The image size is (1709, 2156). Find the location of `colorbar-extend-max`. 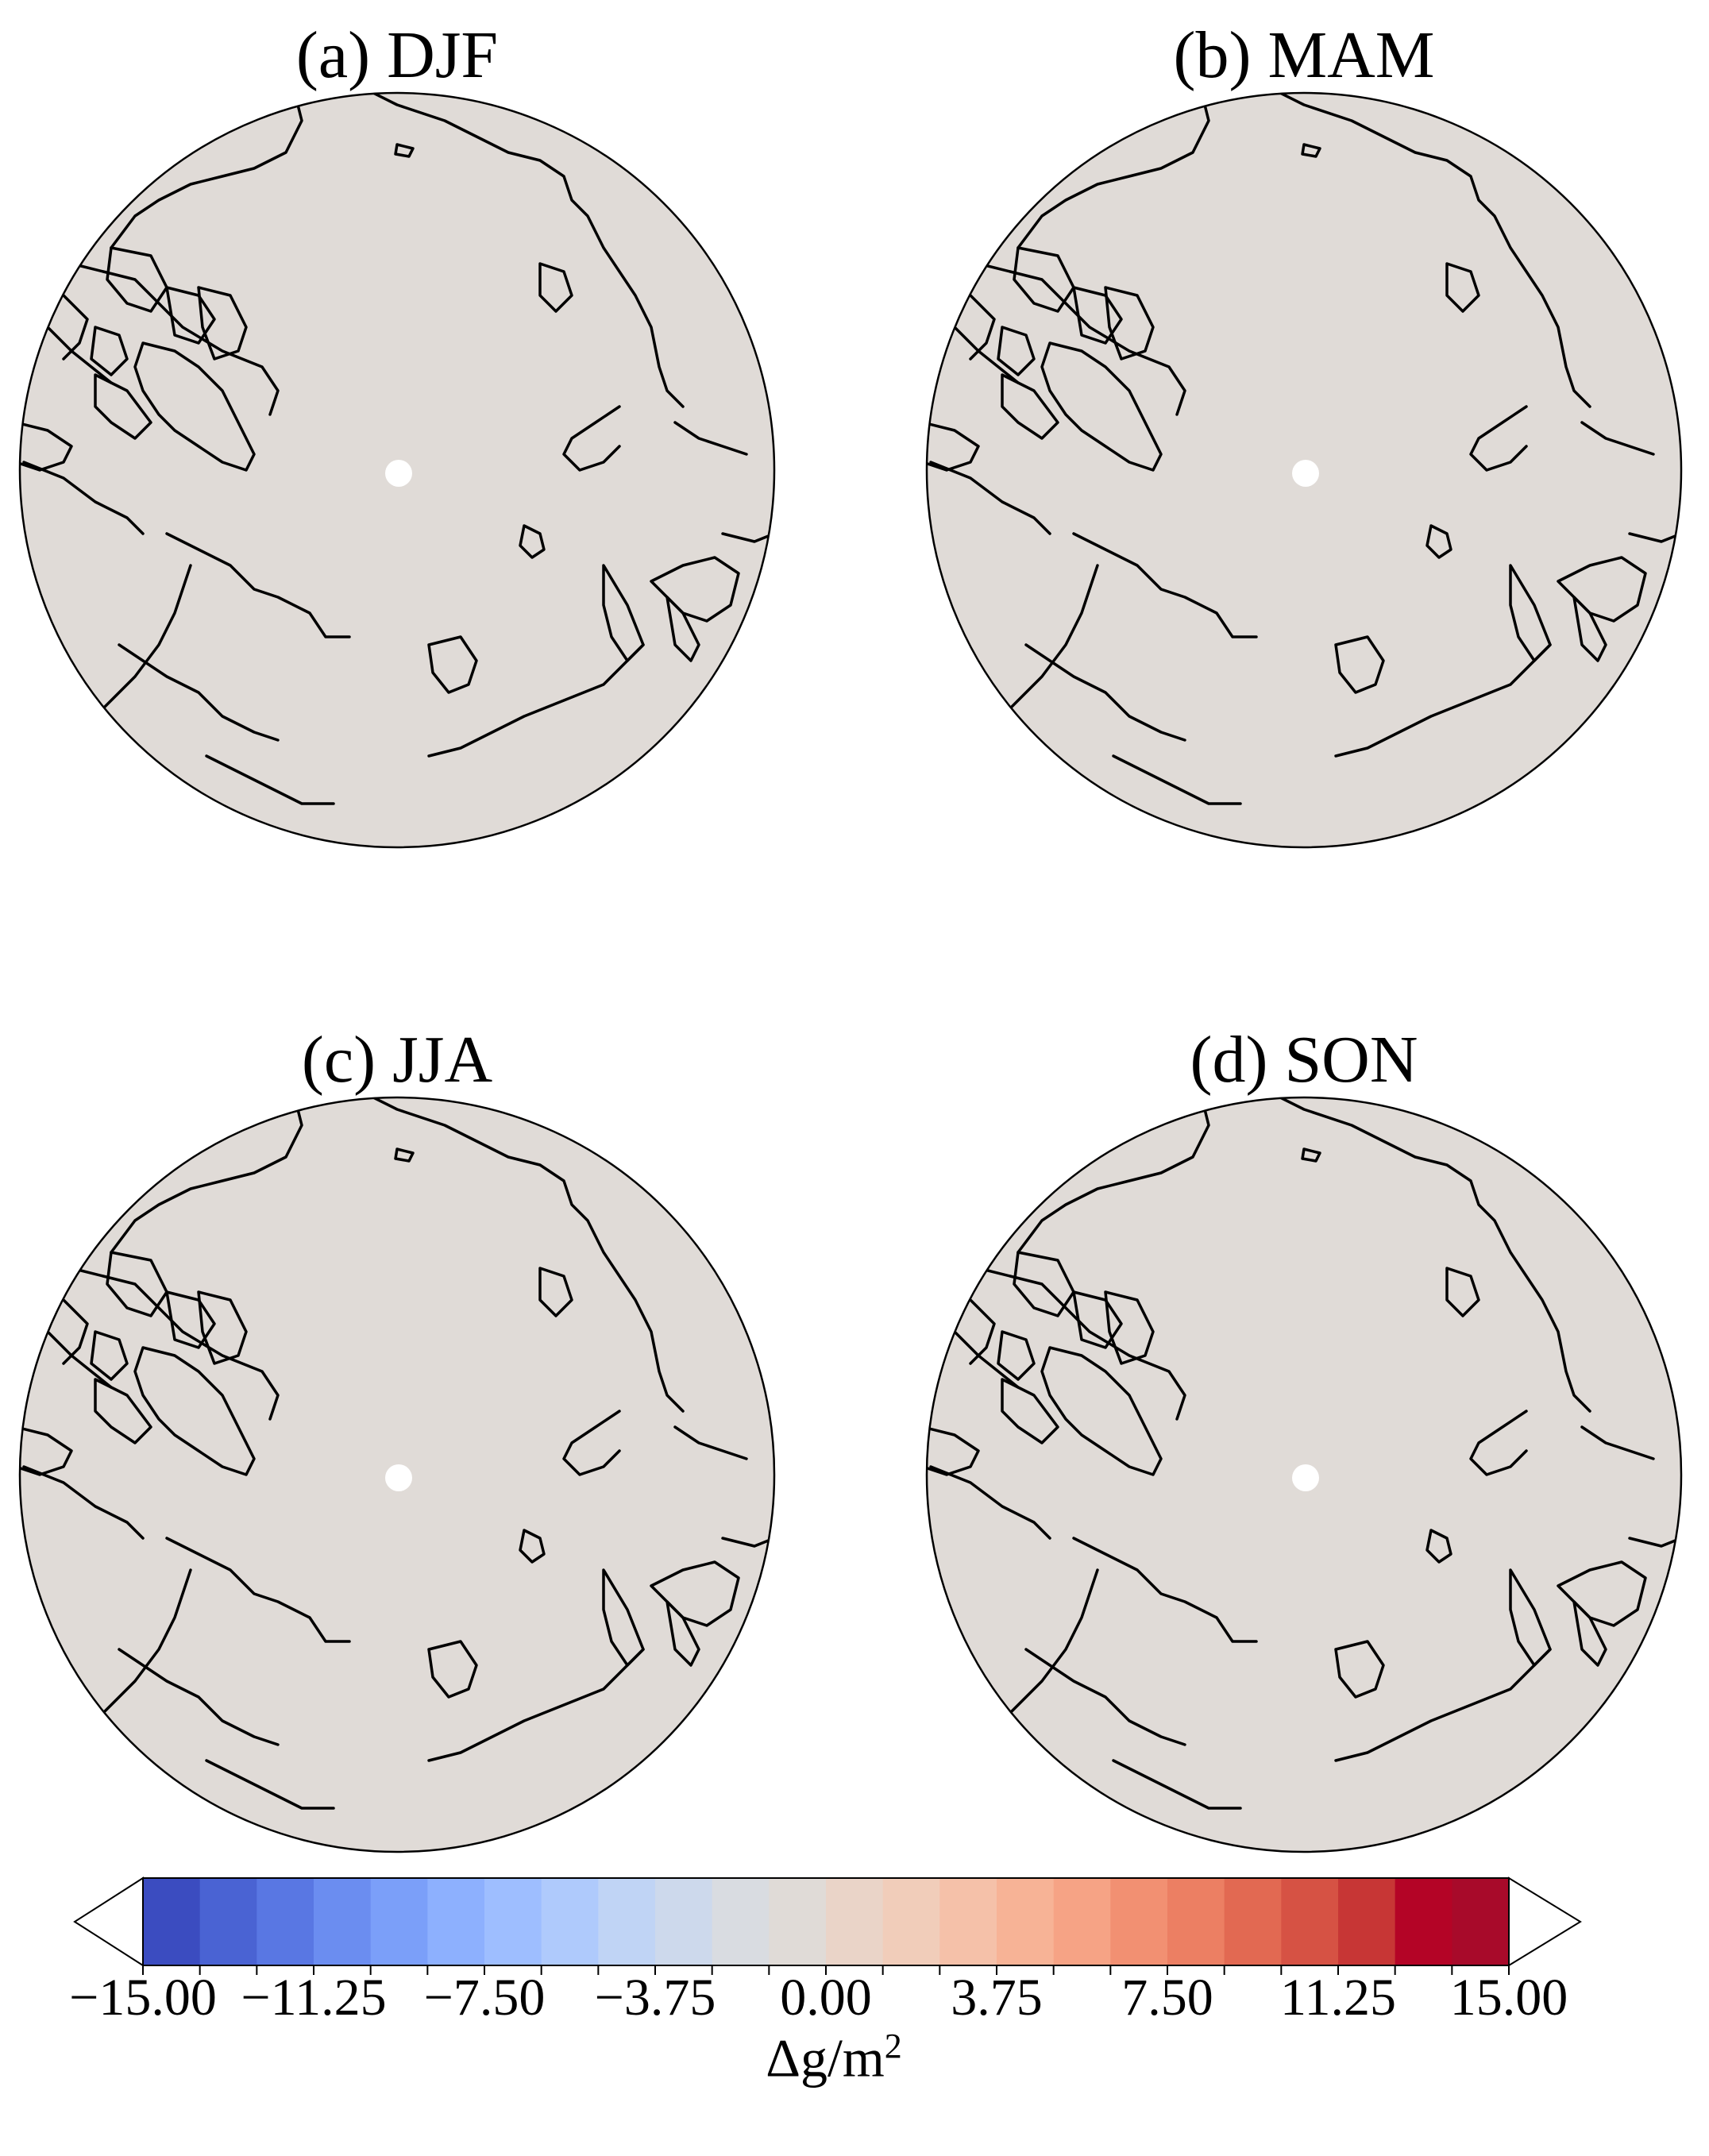

colorbar-extend-max is located at coordinates (1545, 1921).